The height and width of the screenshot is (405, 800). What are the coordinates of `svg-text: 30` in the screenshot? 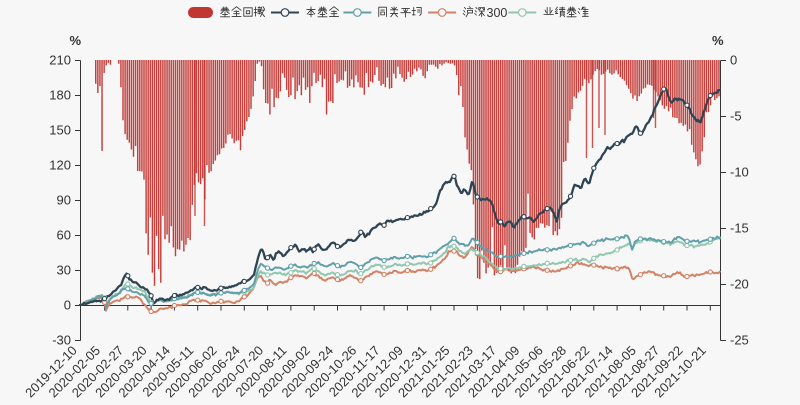 It's located at (64, 270).